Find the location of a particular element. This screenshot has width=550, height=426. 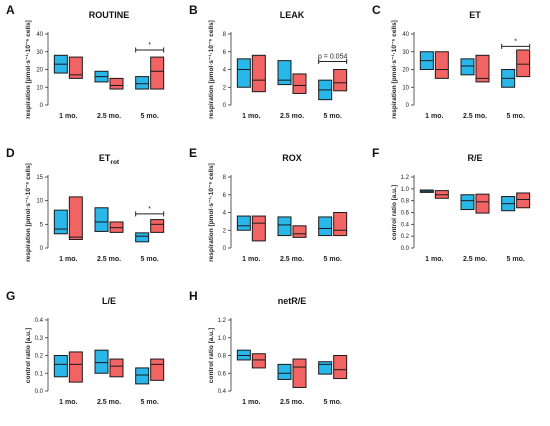

y-tick-label: 0.1 is located at coordinates (39, 374).